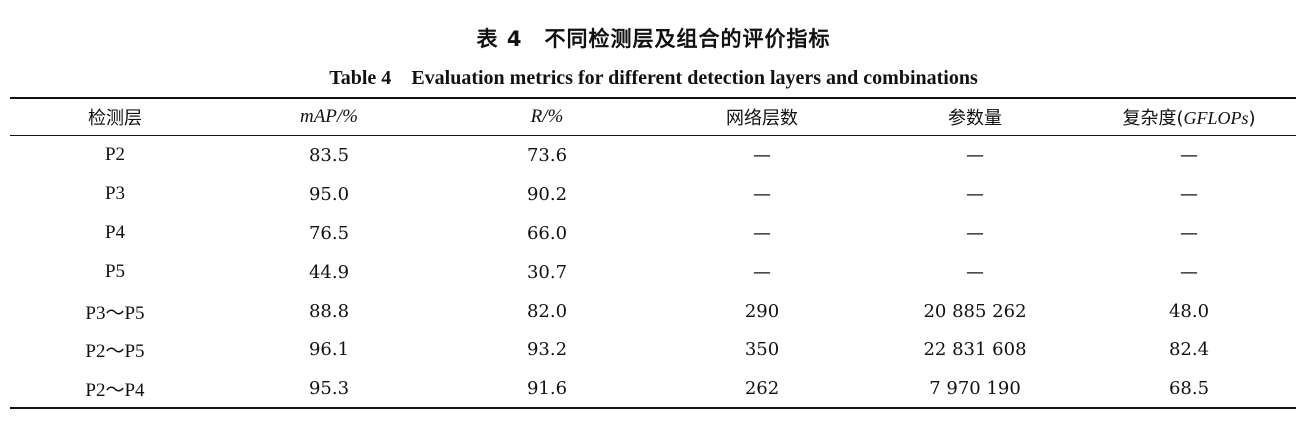  What do you see at coordinates (975, 311) in the screenshot?
I see `cell-parameters: 20 885 262` at bounding box center [975, 311].